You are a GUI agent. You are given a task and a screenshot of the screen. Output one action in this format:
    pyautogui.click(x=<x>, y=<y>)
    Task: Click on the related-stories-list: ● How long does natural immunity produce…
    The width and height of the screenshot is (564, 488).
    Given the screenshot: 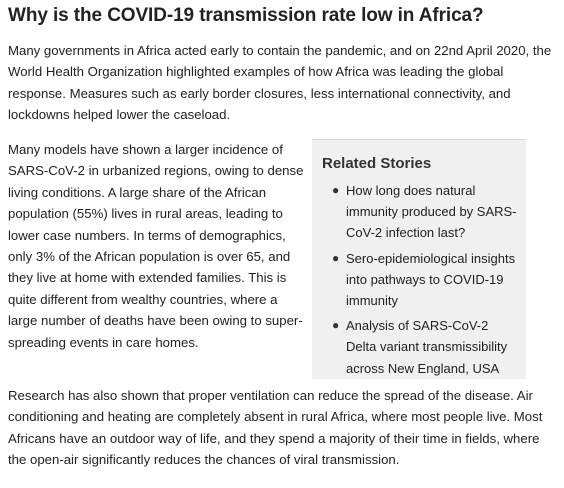 What is the action you would take?
    pyautogui.click(x=420, y=279)
    